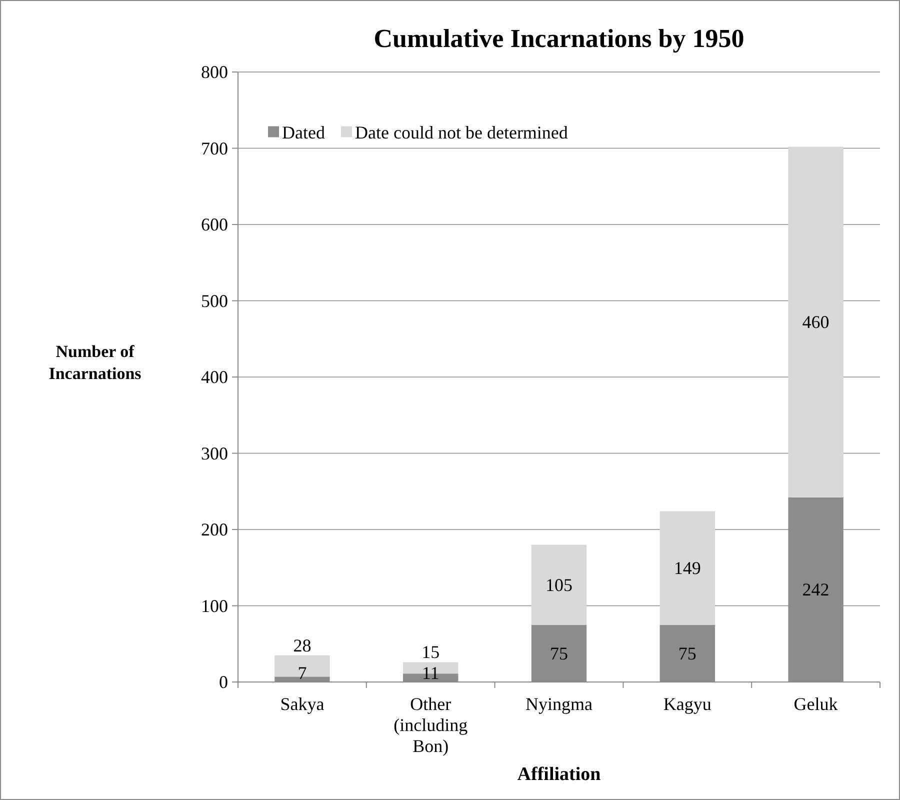 This screenshot has width=900, height=800. I want to click on legend-label: Dated, so click(303, 132).